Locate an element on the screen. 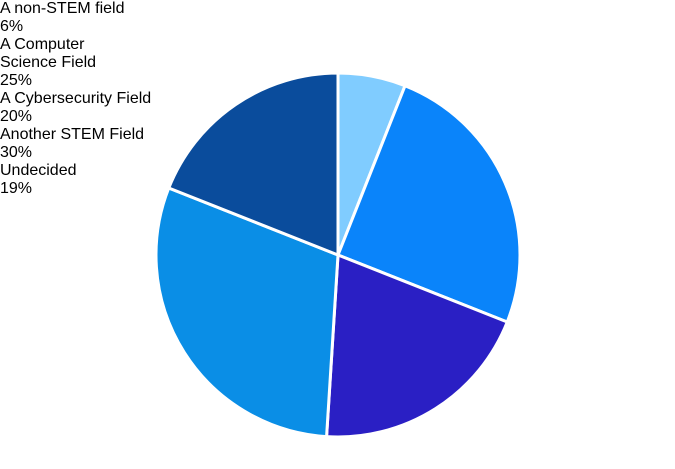 This screenshot has height=469, width=675. value-label: 20% is located at coordinates (16, 116).